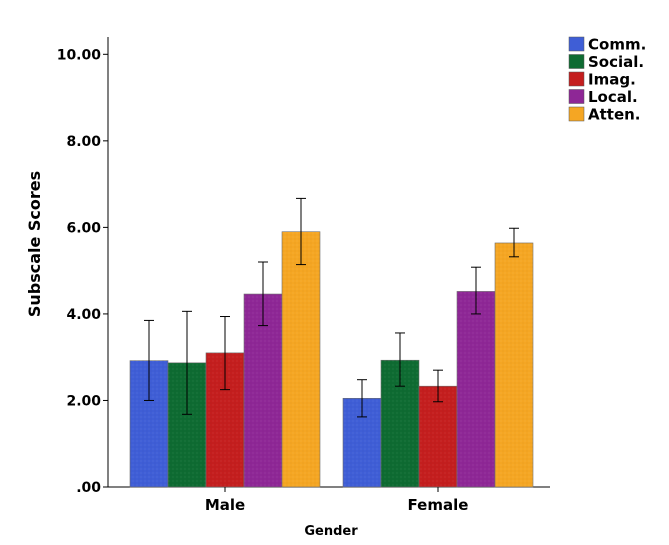 The image size is (669, 545). Describe the element at coordinates (438, 505) in the screenshot. I see `x-tick-label: Female` at that location.